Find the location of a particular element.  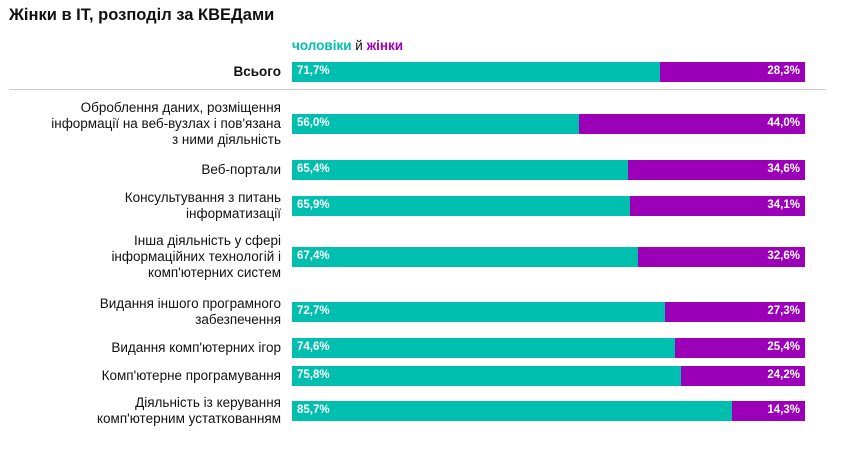

bar-segment-men: 72,7% is located at coordinates (478, 312).